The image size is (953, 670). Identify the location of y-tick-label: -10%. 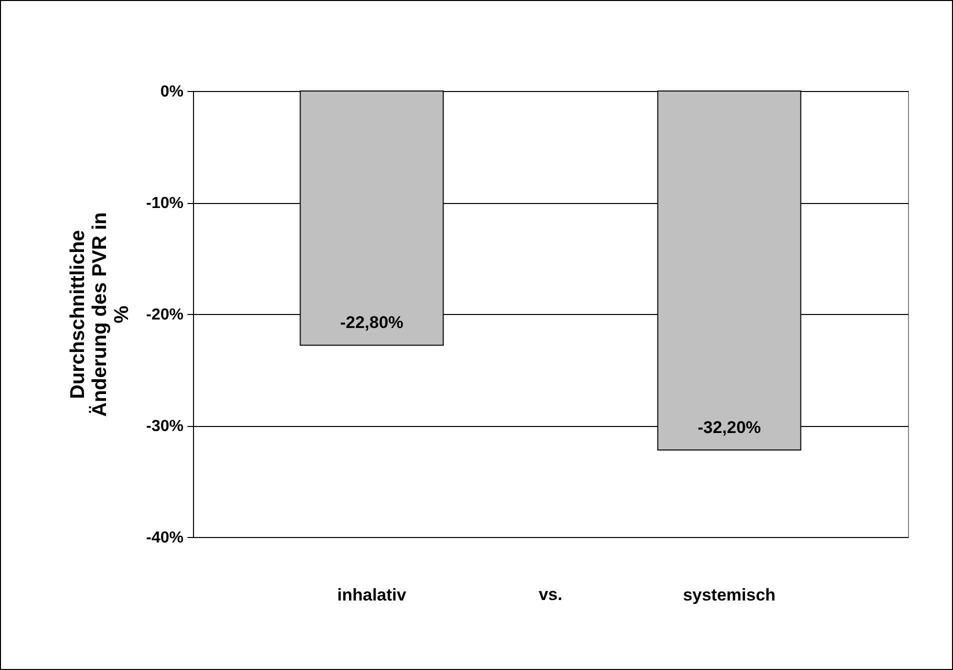
(165, 203).